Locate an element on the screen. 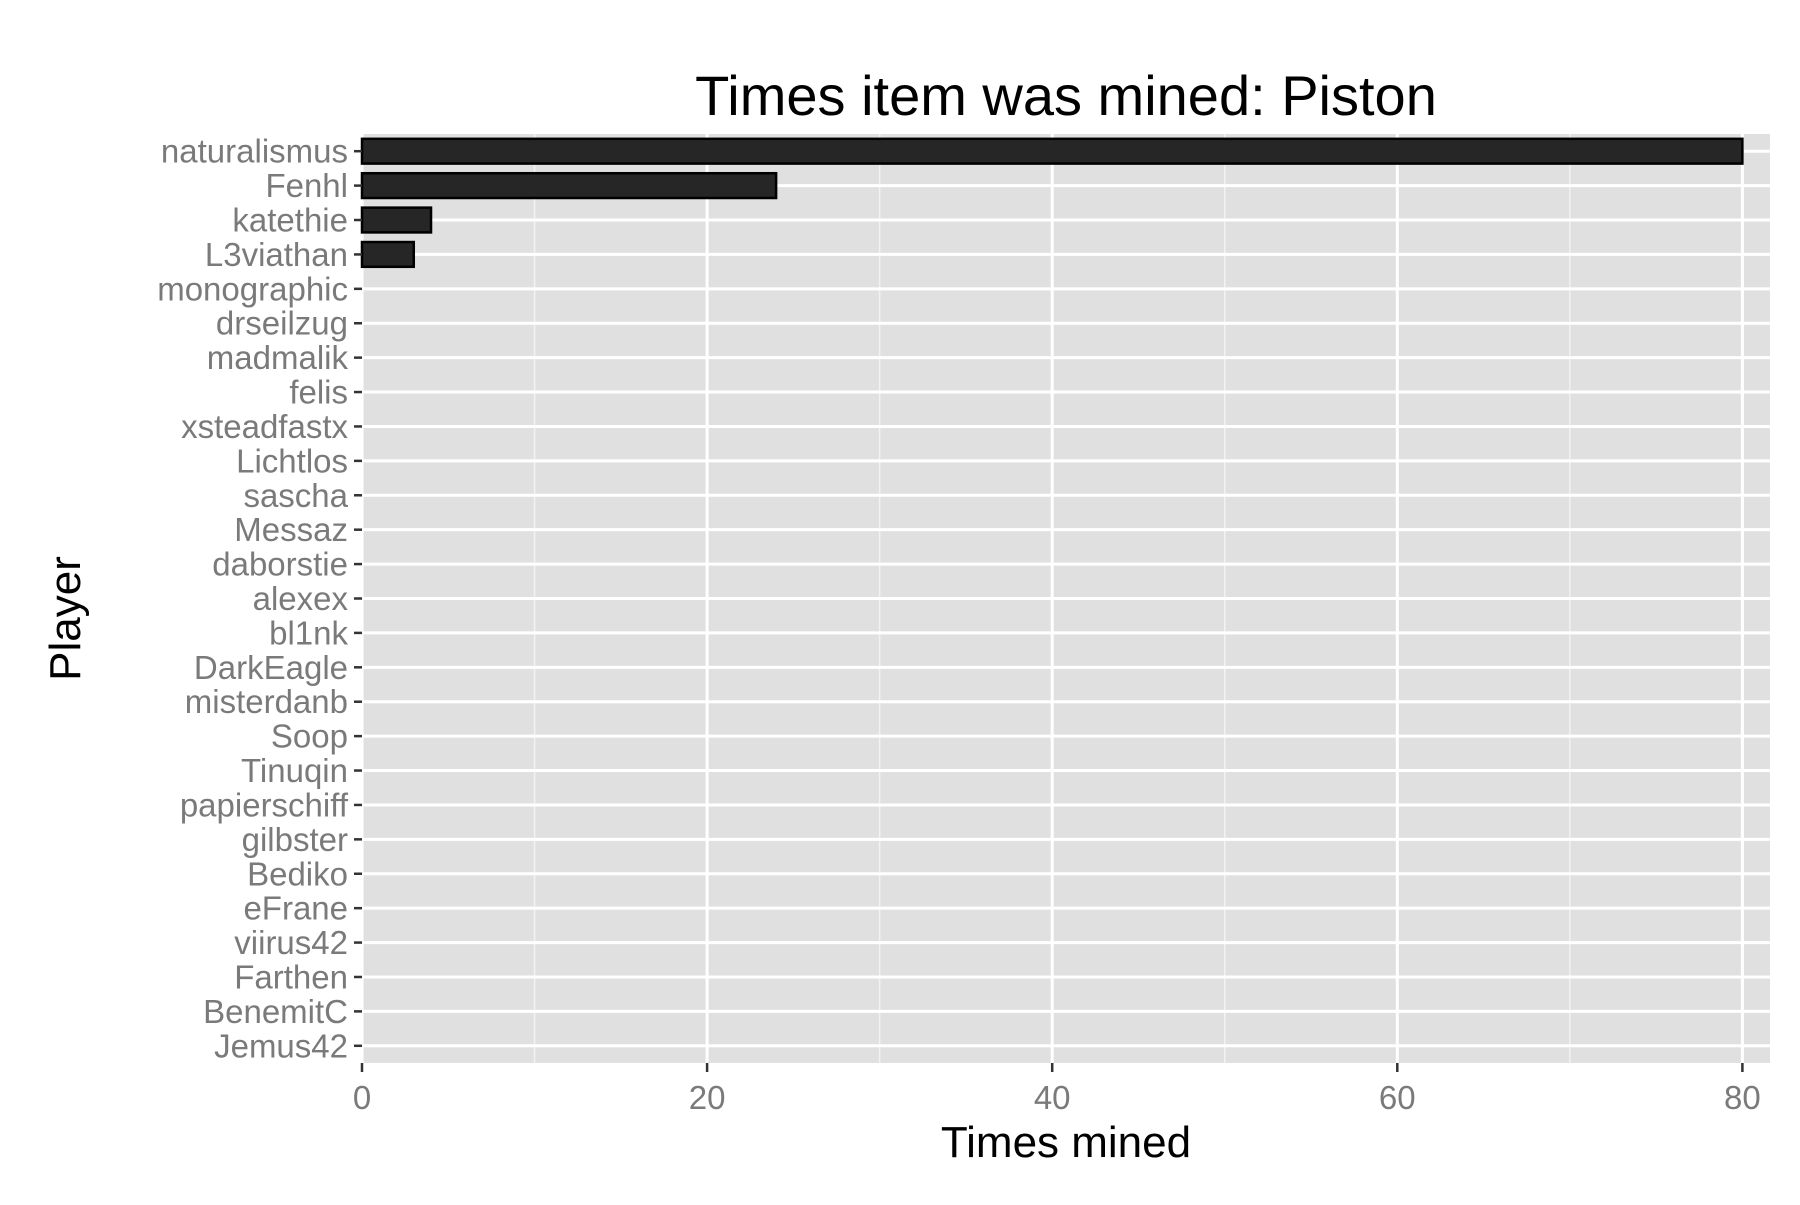  y-tick-label: Soop is located at coordinates (309, 736).